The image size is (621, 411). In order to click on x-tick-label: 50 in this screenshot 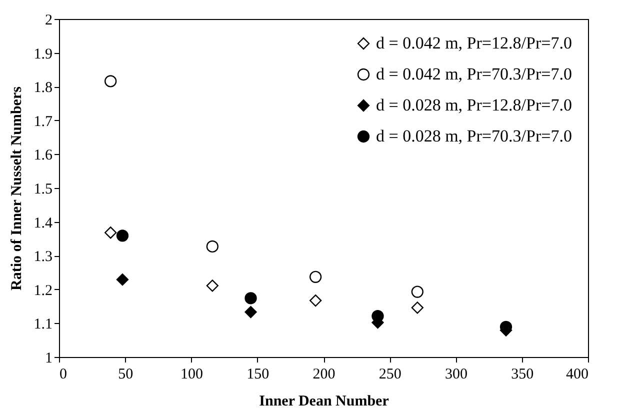, I will do `click(126, 374)`.